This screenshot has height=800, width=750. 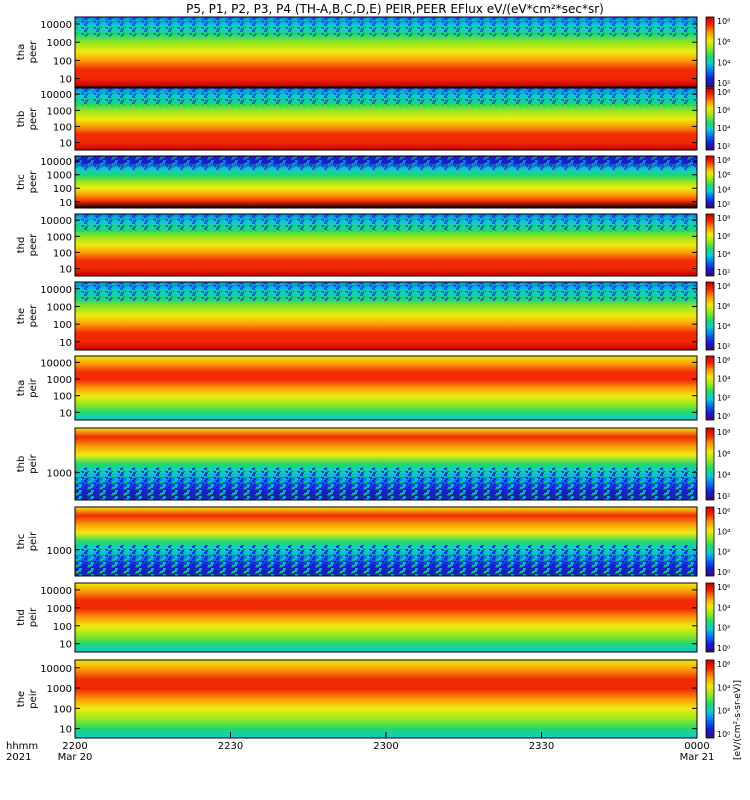 I want to click on panel-label: thbpeir, so click(x=27, y=463).